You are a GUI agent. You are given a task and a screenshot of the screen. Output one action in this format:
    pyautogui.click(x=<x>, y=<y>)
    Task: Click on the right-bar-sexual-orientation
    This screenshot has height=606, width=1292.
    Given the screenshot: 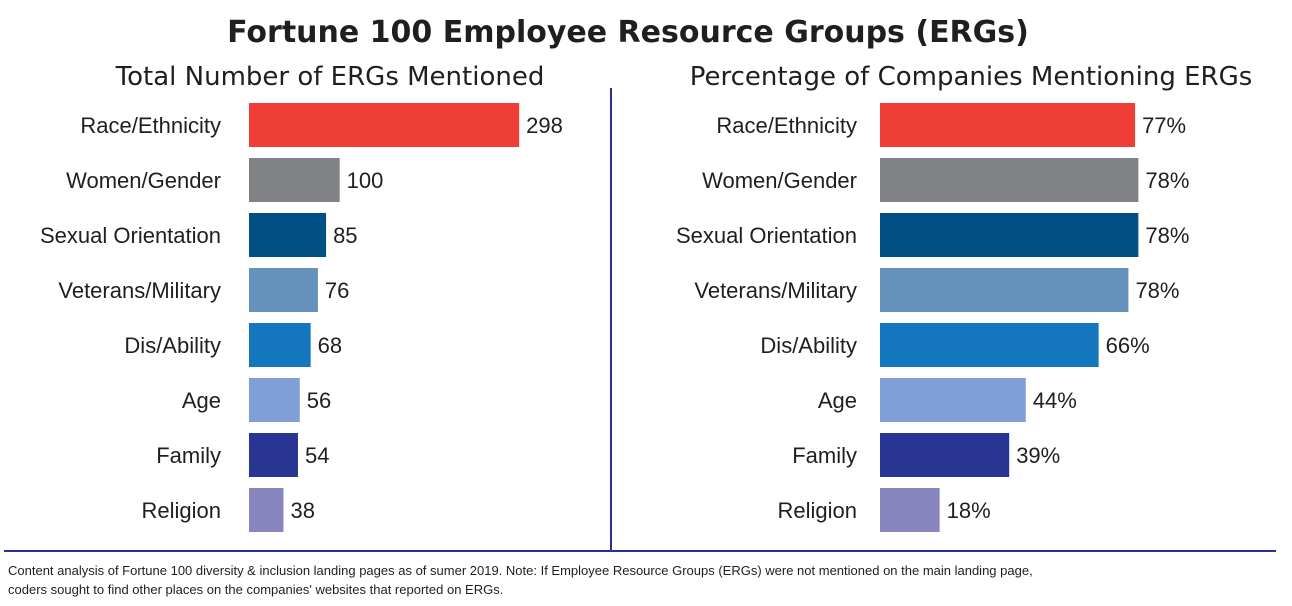 What is the action you would take?
    pyautogui.click(x=1009, y=235)
    